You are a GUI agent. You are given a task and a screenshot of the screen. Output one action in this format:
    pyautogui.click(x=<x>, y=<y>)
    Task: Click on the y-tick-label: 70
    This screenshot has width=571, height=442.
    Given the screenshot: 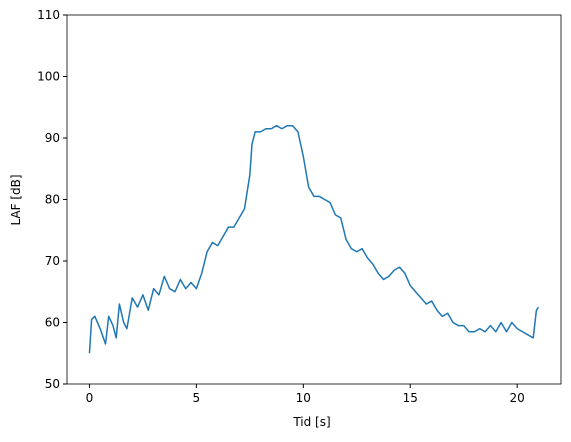 What is the action you would take?
    pyautogui.click(x=52, y=261)
    